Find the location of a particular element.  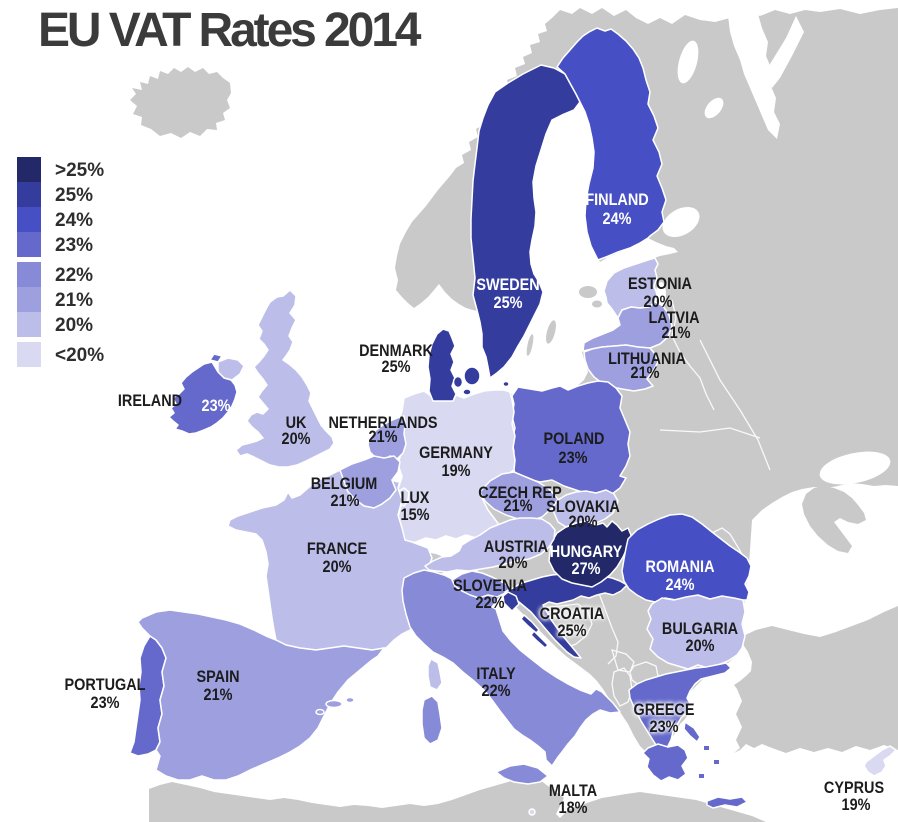

svg-text: ESTONIA is located at coordinates (660, 284).